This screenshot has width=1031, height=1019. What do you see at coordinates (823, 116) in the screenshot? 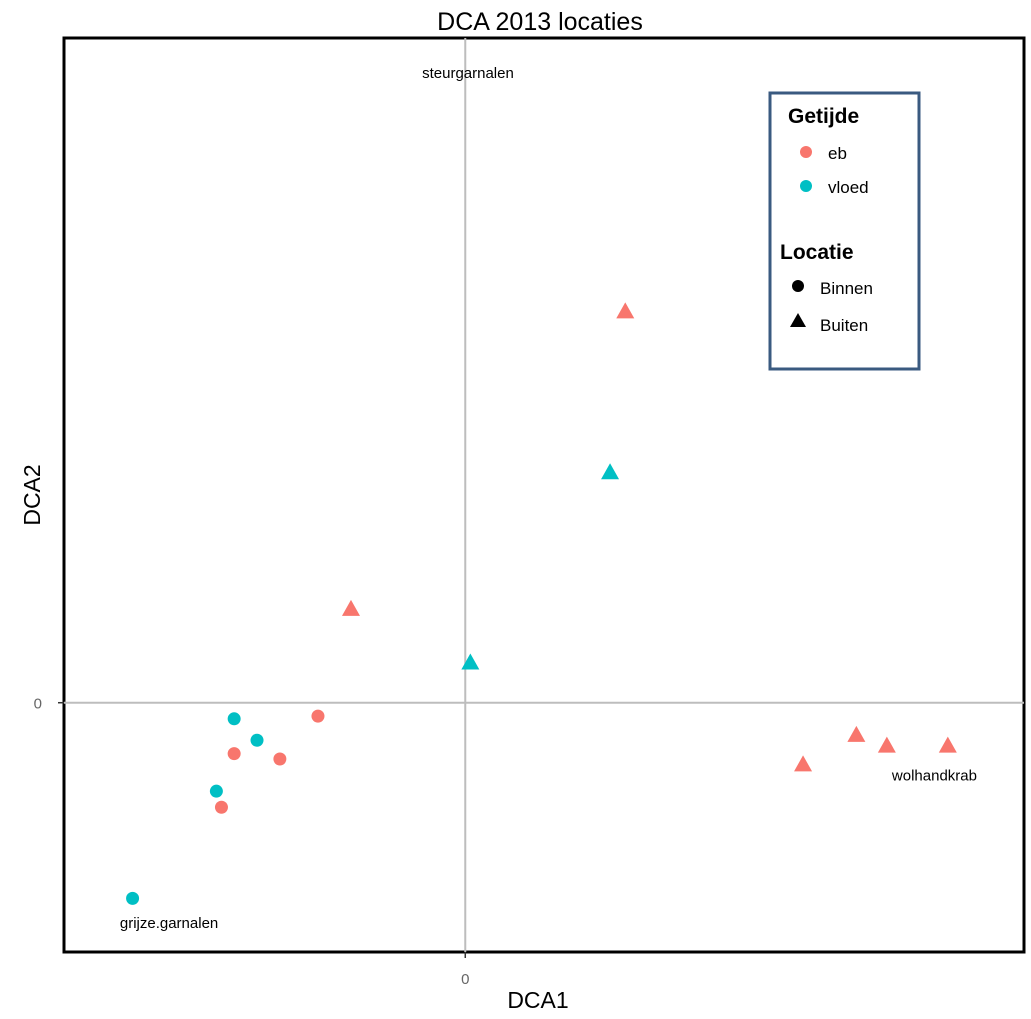
I see `legend-title-getijde: Getijde` at bounding box center [823, 116].